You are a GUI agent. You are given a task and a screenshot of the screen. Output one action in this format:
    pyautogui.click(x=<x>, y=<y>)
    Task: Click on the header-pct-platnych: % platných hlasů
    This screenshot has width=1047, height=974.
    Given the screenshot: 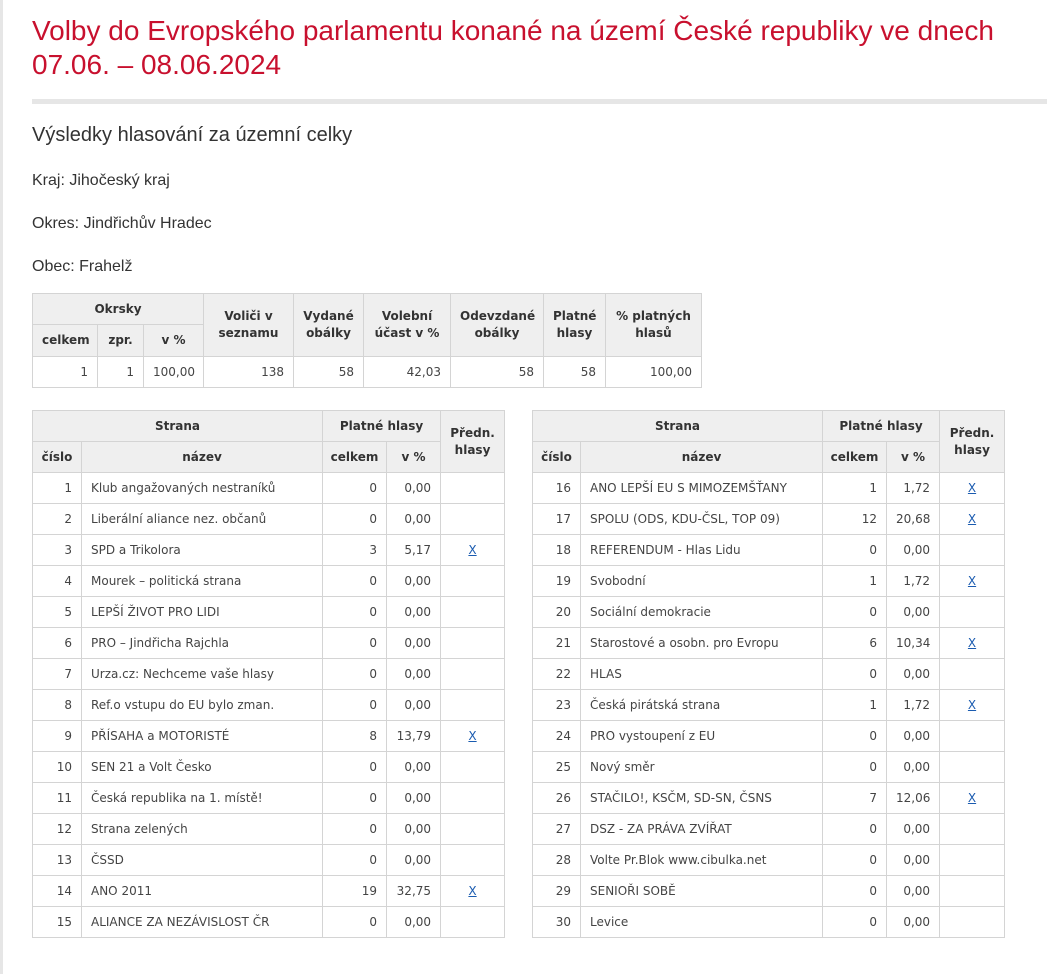 What is the action you would take?
    pyautogui.click(x=653, y=325)
    